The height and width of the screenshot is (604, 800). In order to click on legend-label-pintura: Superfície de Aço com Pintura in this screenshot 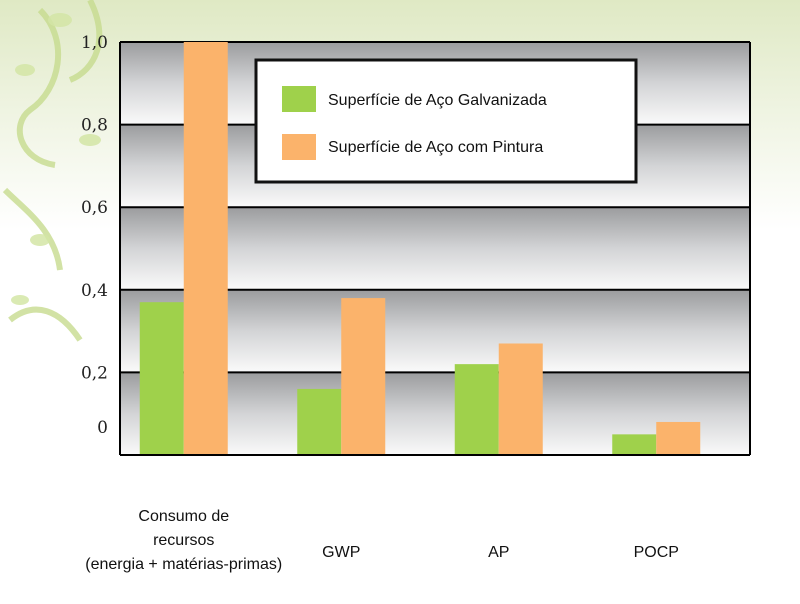, I will do `click(435, 147)`.